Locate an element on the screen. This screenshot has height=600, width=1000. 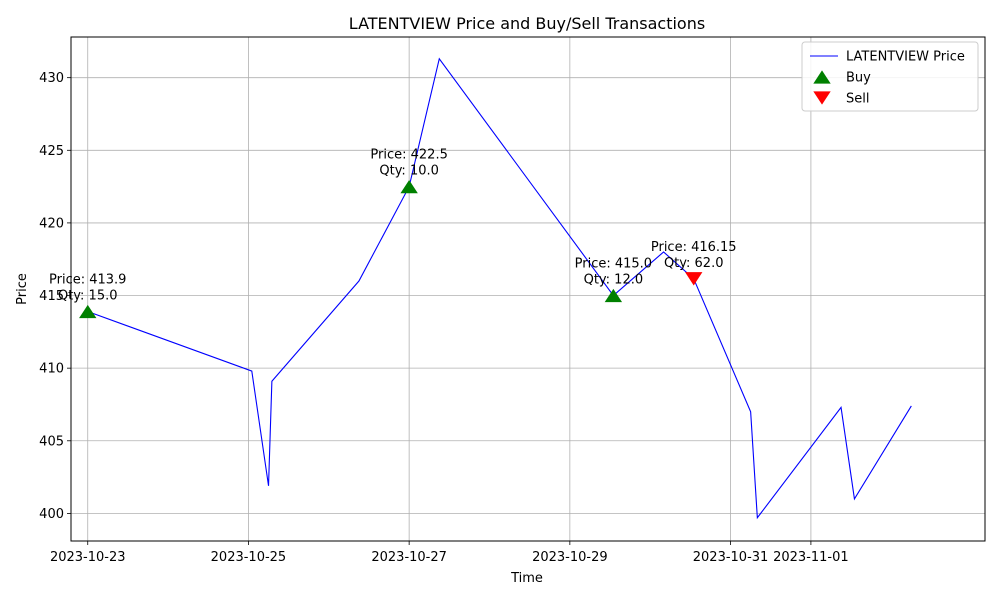
legend-buy-swatch is located at coordinates (822, 77).